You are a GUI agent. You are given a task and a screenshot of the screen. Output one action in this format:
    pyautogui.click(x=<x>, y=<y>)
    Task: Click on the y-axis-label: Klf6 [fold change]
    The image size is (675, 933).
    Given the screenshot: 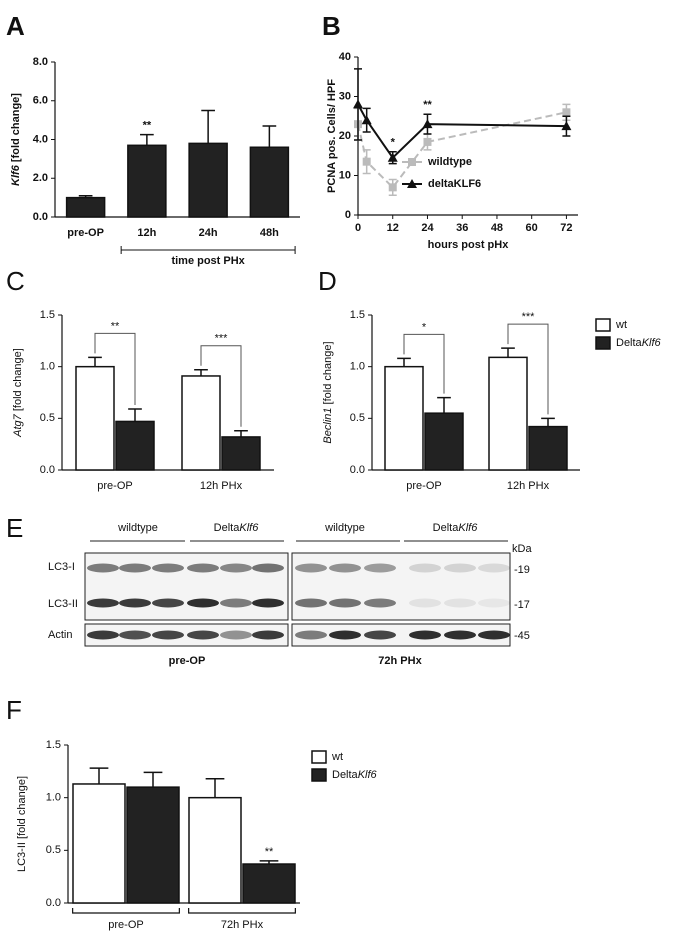 What is the action you would take?
    pyautogui.click(x=16, y=139)
    